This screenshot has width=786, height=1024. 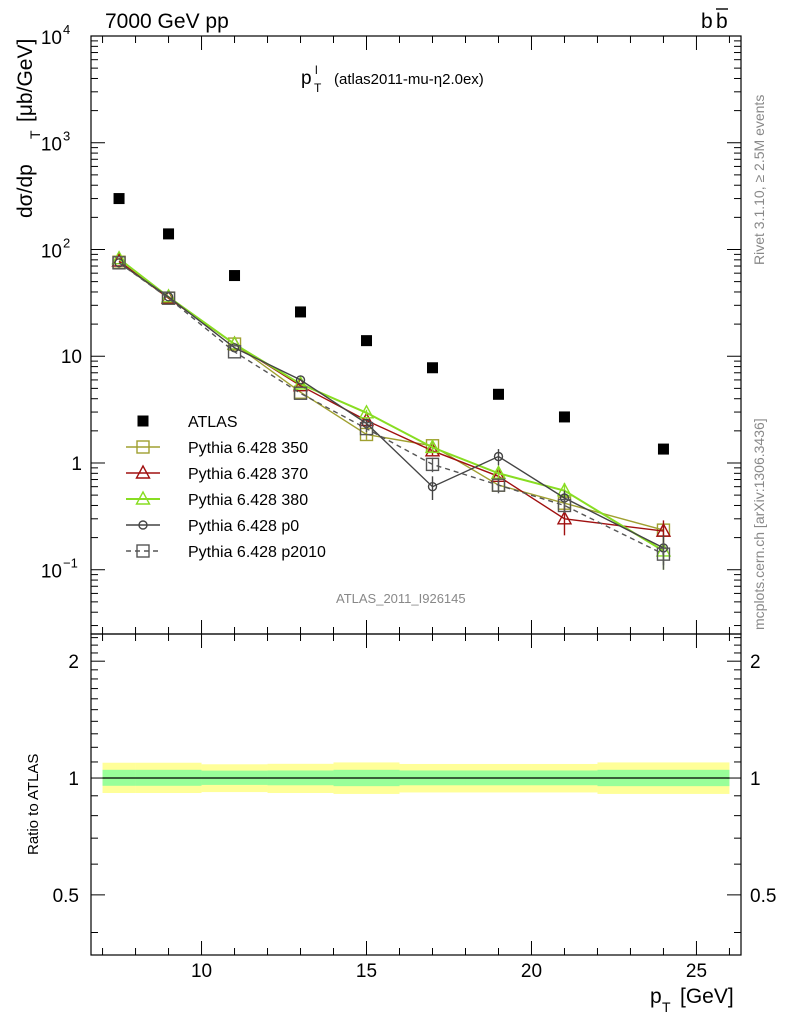 What do you see at coordinates (707, 21) in the screenshot?
I see `header-right-b1: b` at bounding box center [707, 21].